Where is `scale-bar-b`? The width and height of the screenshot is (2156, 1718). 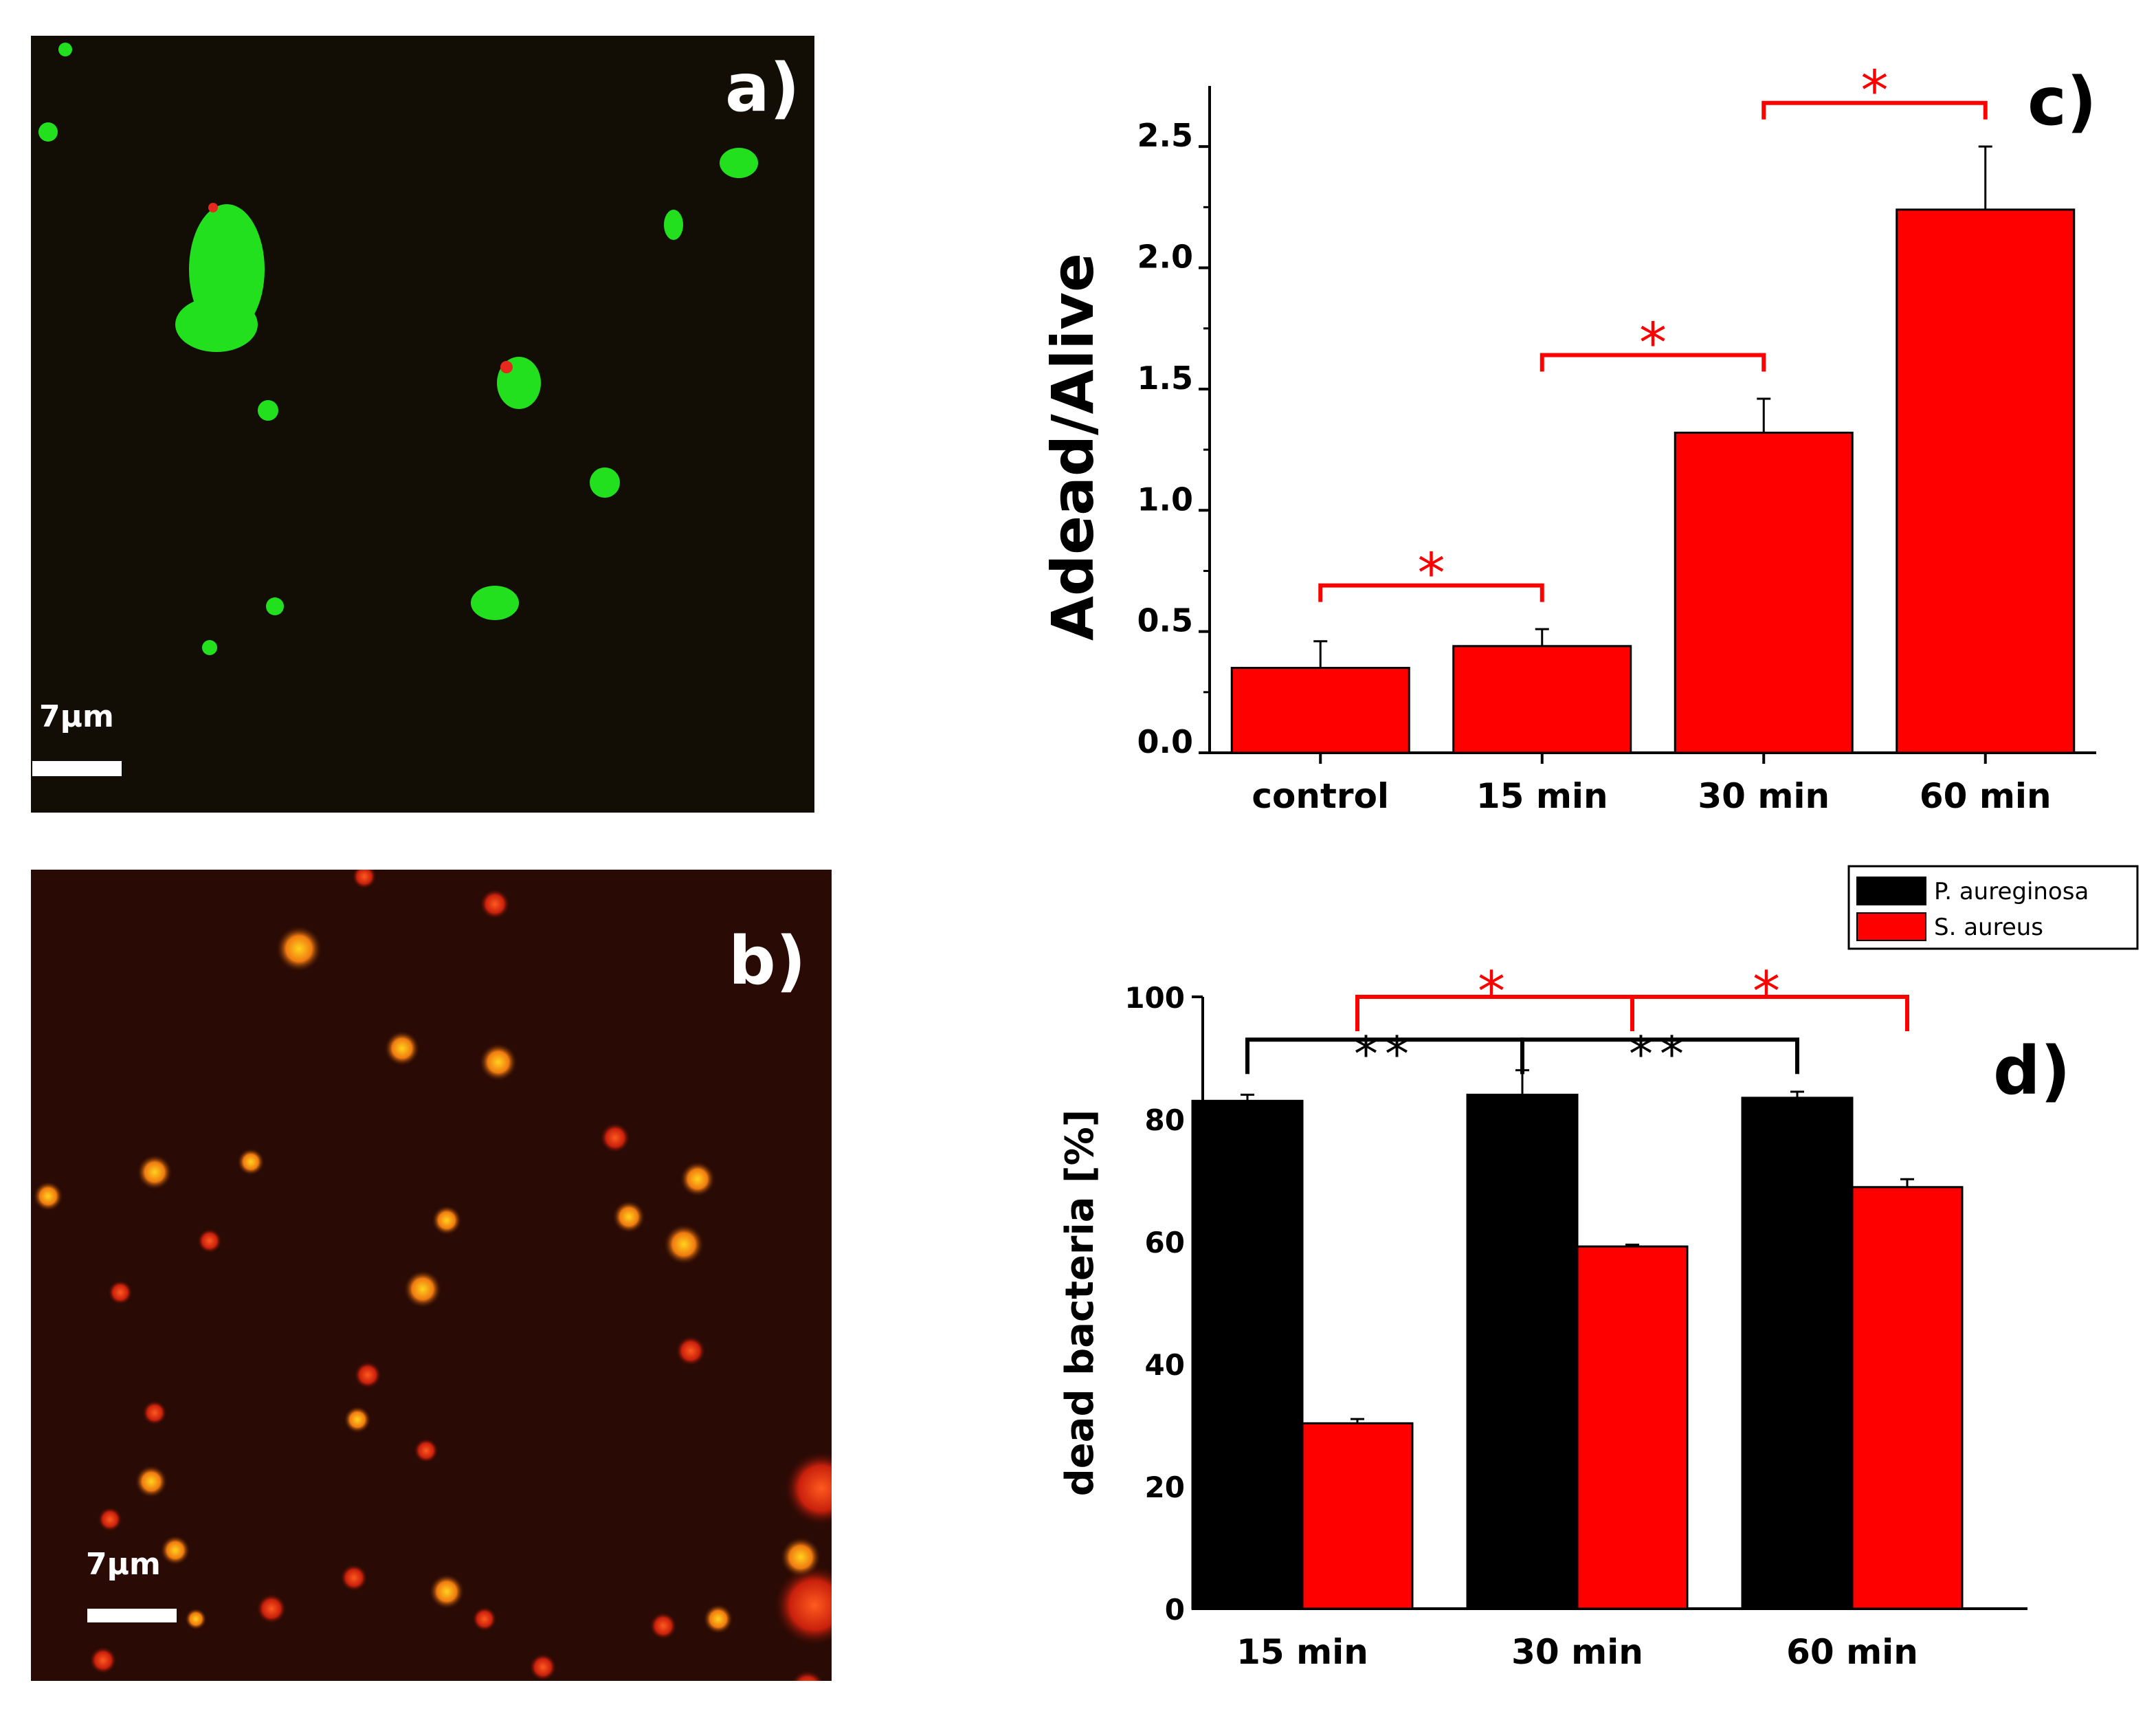
scale-bar-b is located at coordinates (132, 1615).